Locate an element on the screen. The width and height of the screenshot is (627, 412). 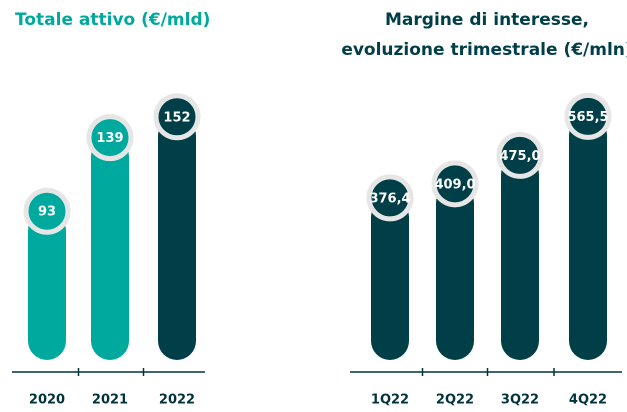
x-tick-label: 2022 is located at coordinates (177, 400).